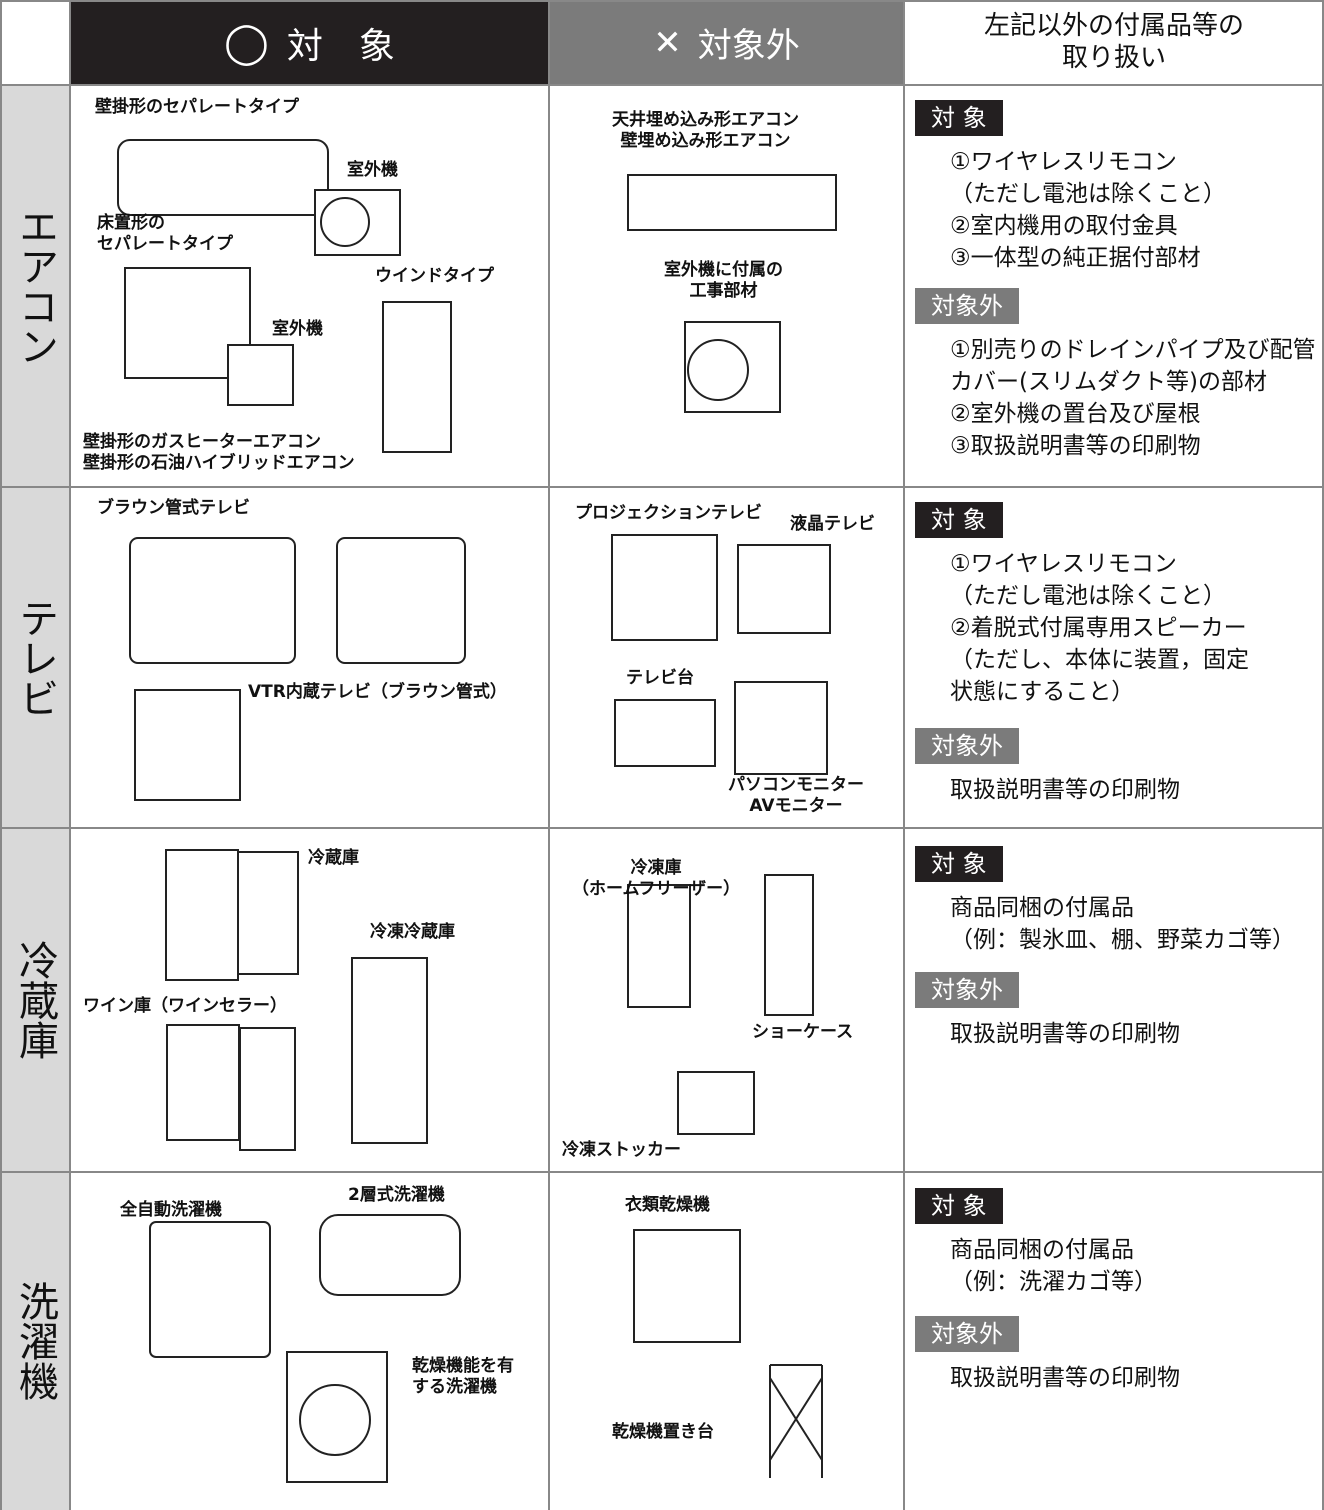 The width and height of the screenshot is (1324, 1510). I want to click on excluded-accessory: ①別売りのドレインパイプ及び配管, so click(1133, 350).